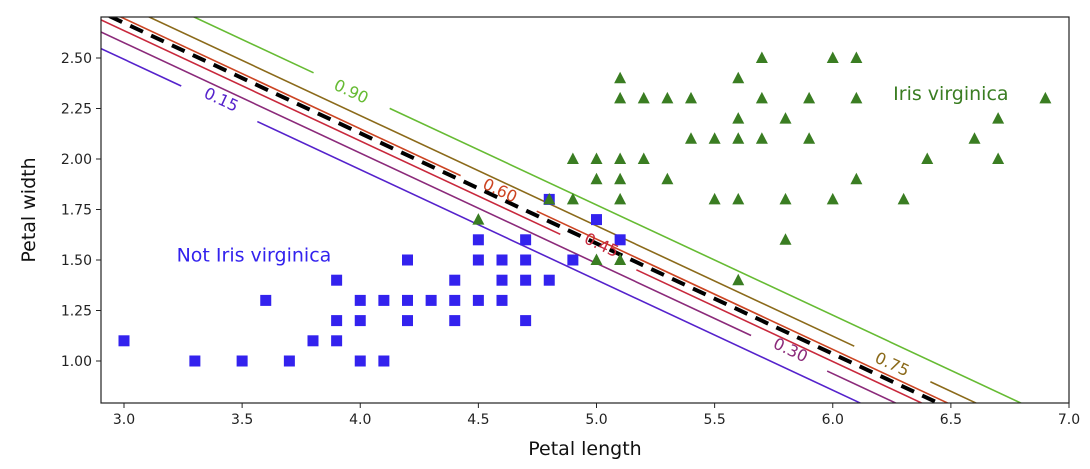 The width and height of the screenshot is (1090, 469). What do you see at coordinates (76, 160) in the screenshot?
I see `y-tick-label: 2.00` at bounding box center [76, 160].